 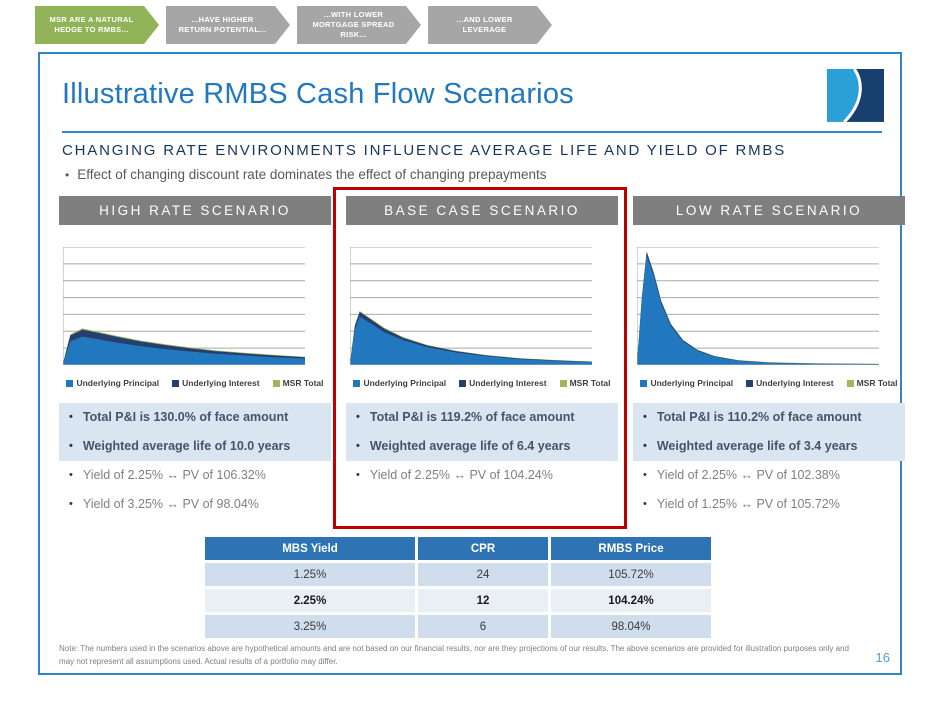 What do you see at coordinates (174, 475) in the screenshot?
I see `bullet-text: Yield of 2.25% ↔ PV of 106.32%` at bounding box center [174, 475].